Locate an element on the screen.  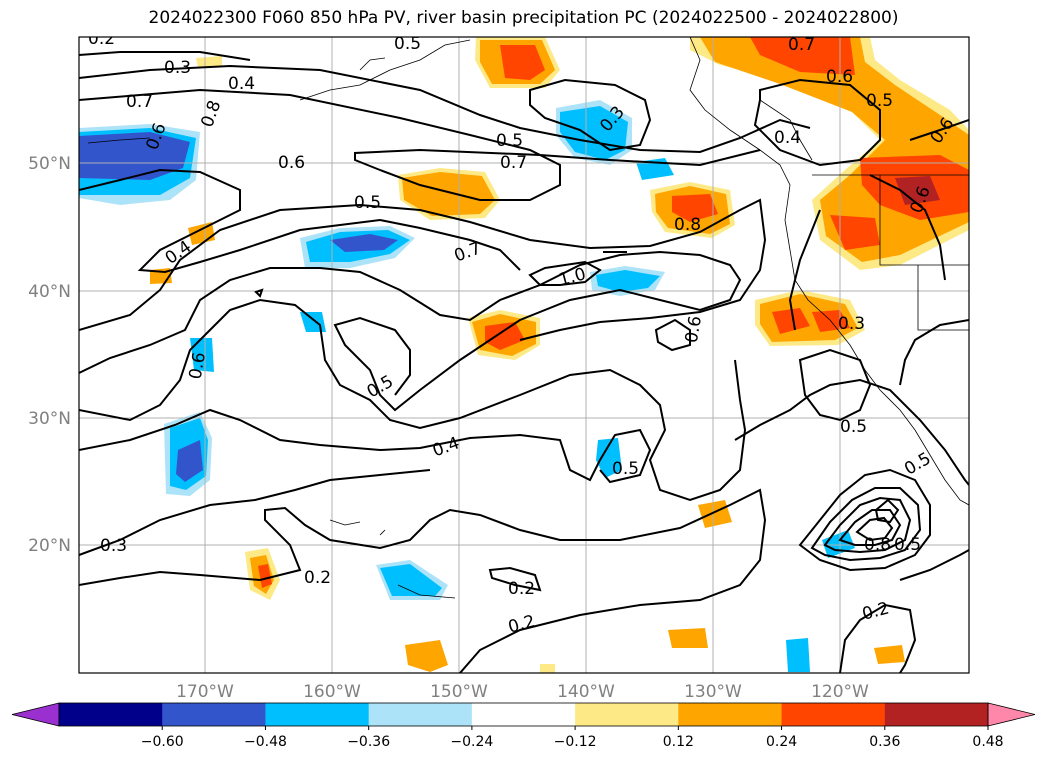
lon-label: 160°W is located at coordinates (332, 692).